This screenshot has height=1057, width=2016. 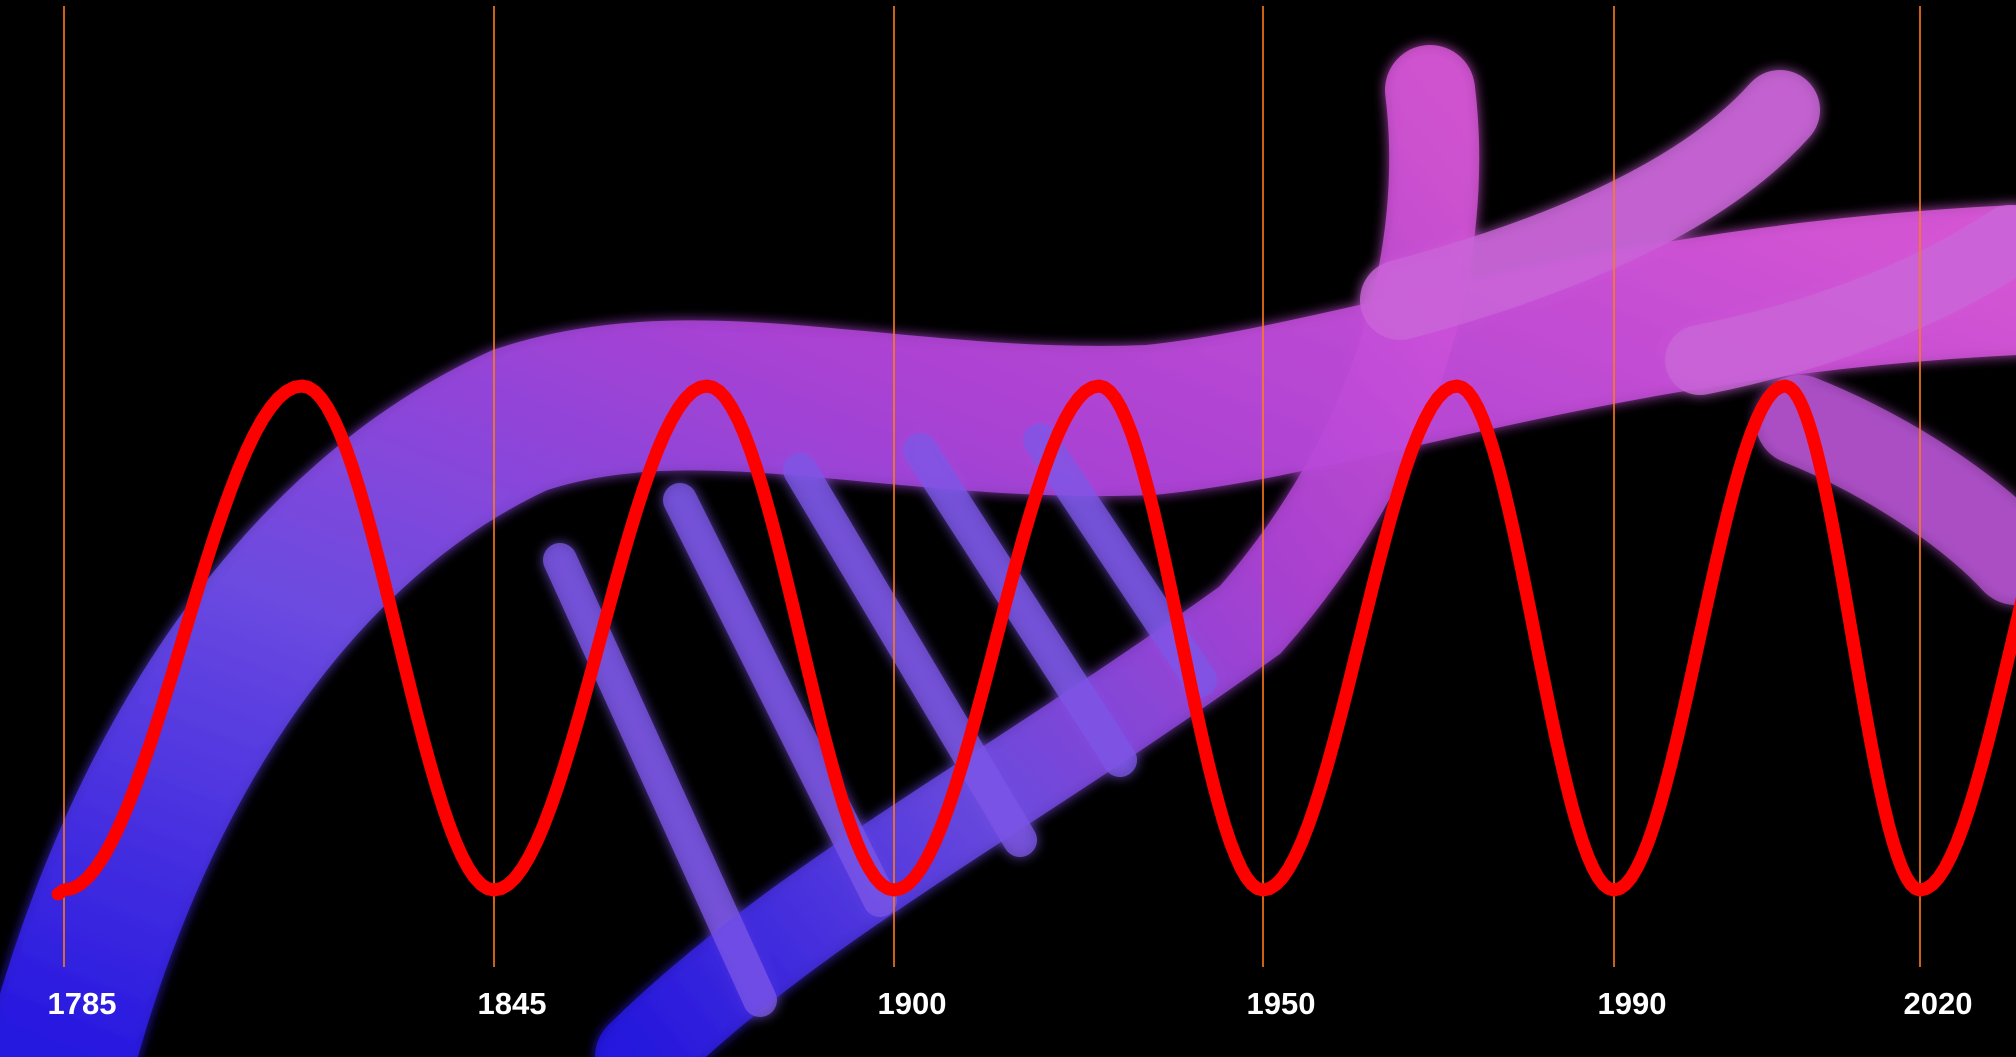 I want to click on year-label: 2020, so click(x=1938, y=1003).